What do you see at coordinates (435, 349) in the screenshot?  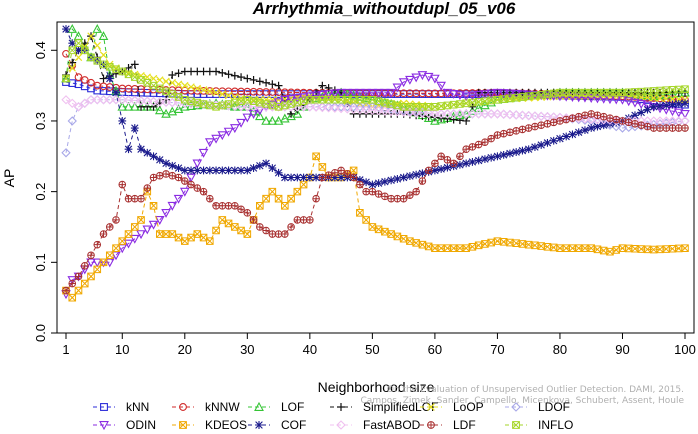 I see `x-tick-label: 60` at bounding box center [435, 349].